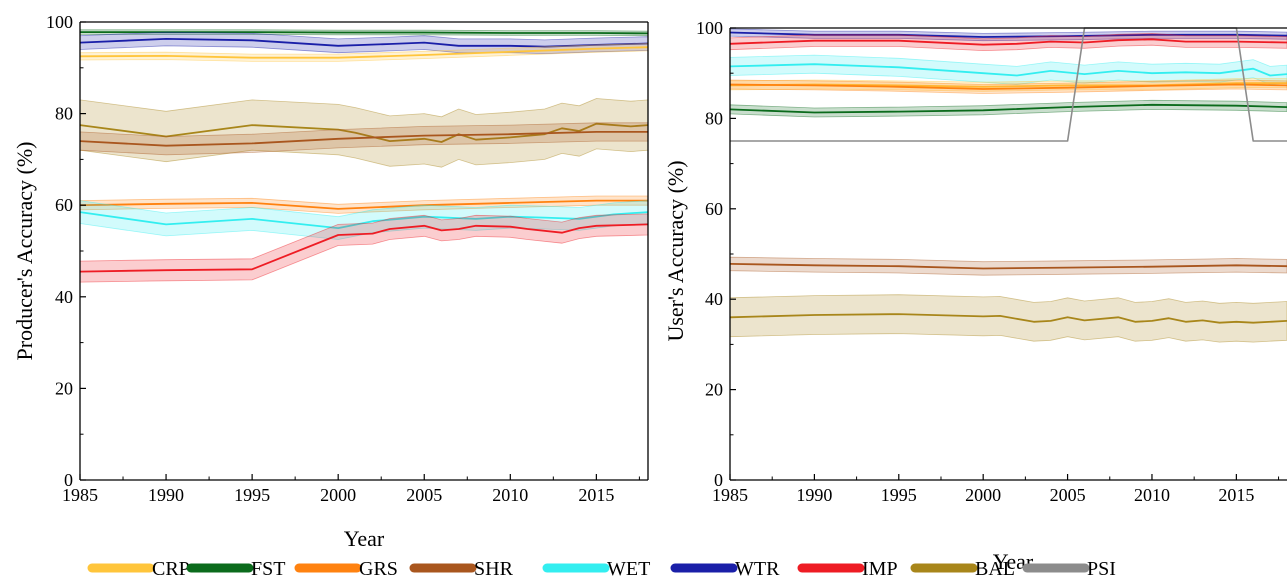 Image resolution: width=1287 pixels, height=580 pixels. Describe the element at coordinates (364, 33) in the screenshot. I see `producer-fst-line` at that location.